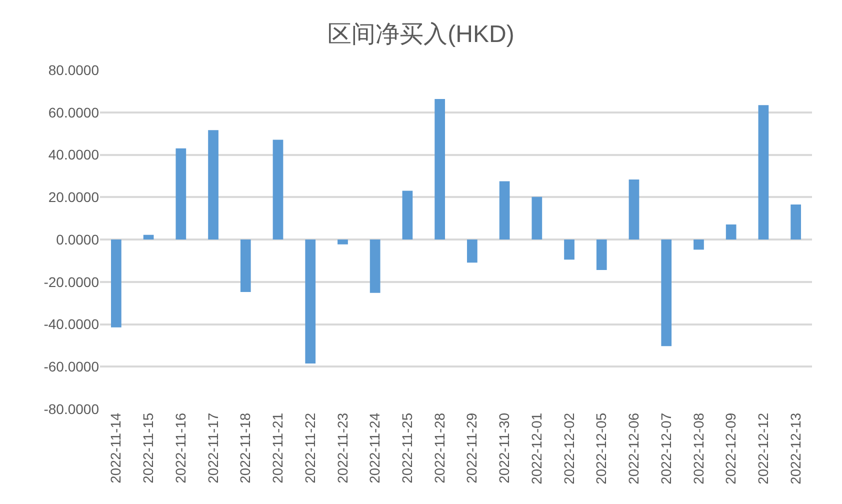 This screenshot has height=504, width=842. Describe the element at coordinates (634, 448) in the screenshot. I see `x-tick-label: 2022-12-06` at that location.